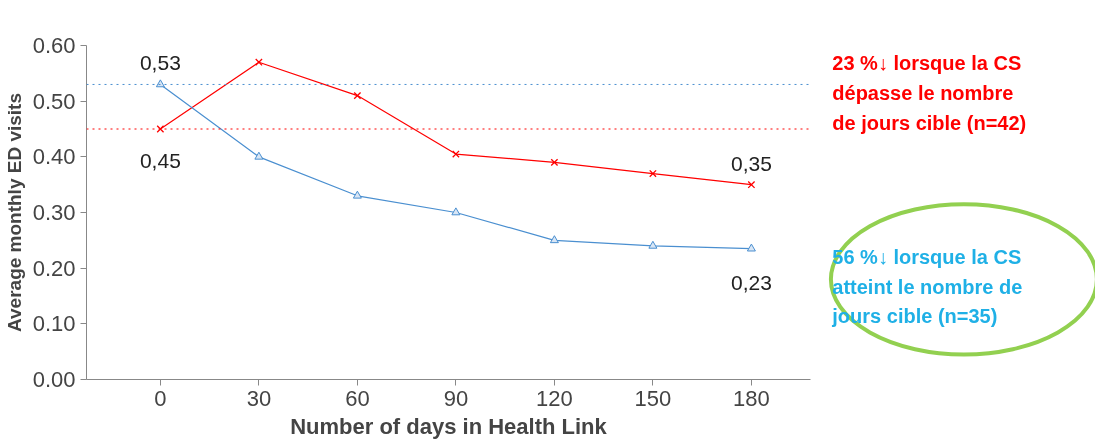 This screenshot has height=441, width=1097. Describe the element at coordinates (751, 398) in the screenshot. I see `x-tick-label: 180` at that location.